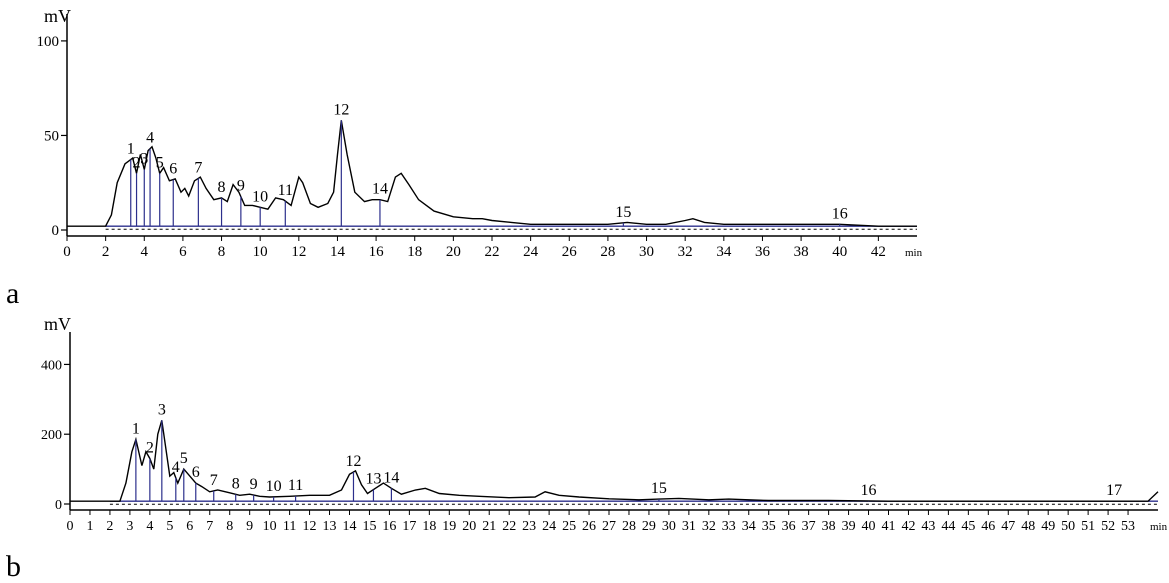 The height and width of the screenshot is (583, 1169). Describe the element at coordinates (1068, 526) in the screenshot. I see `x-tick-label: 50` at that location.